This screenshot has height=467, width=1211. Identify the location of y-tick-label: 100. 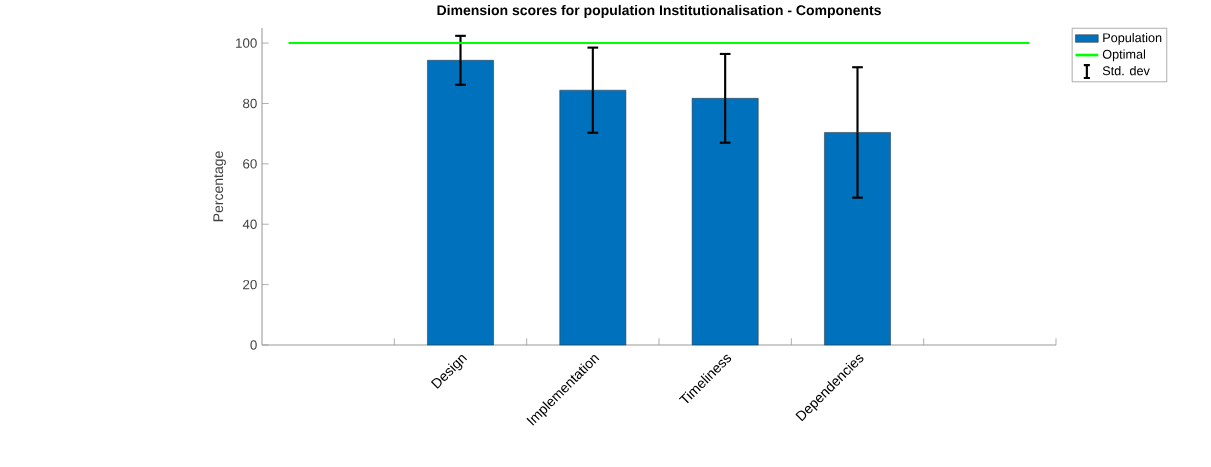
(246, 43).